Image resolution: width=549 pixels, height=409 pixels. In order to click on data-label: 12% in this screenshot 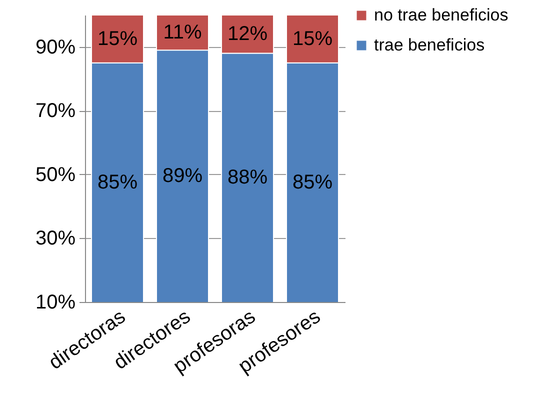, I will do `click(247, 34)`.